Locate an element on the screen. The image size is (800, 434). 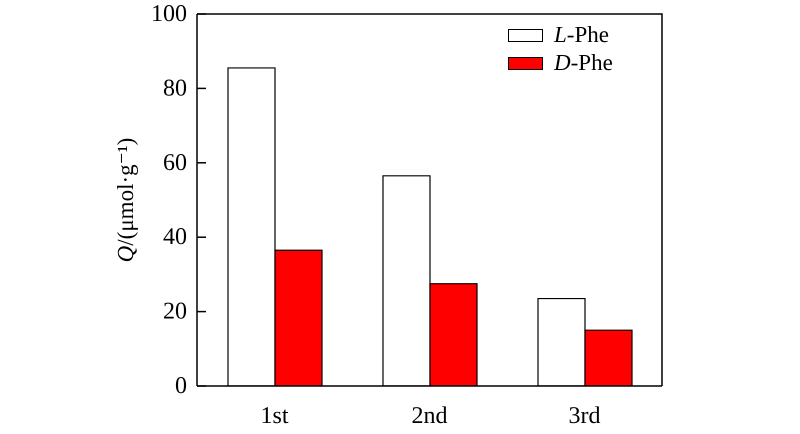
legend-label: D-Phe is located at coordinates (583, 63).